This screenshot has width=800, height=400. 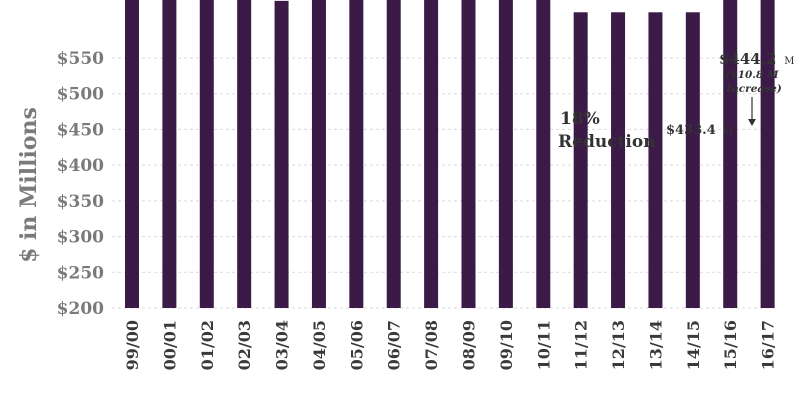 I want to click on y-tick-label: $350, so click(x=80, y=202).